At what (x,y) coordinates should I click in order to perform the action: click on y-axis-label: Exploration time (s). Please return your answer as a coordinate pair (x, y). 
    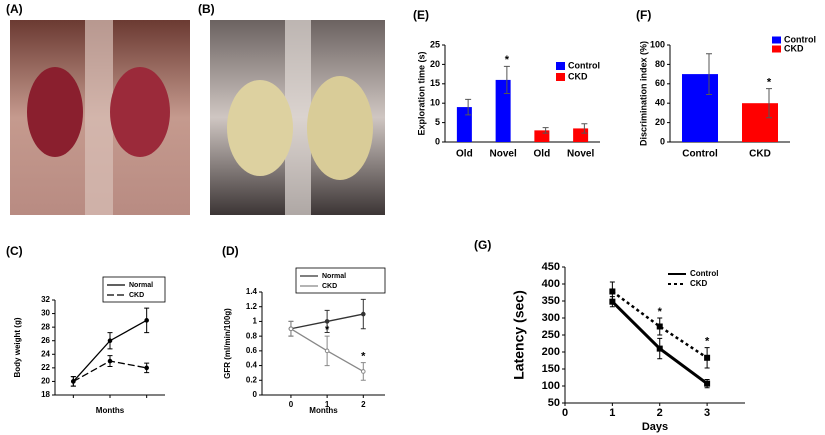
    Looking at the image, I should click on (421, 93).